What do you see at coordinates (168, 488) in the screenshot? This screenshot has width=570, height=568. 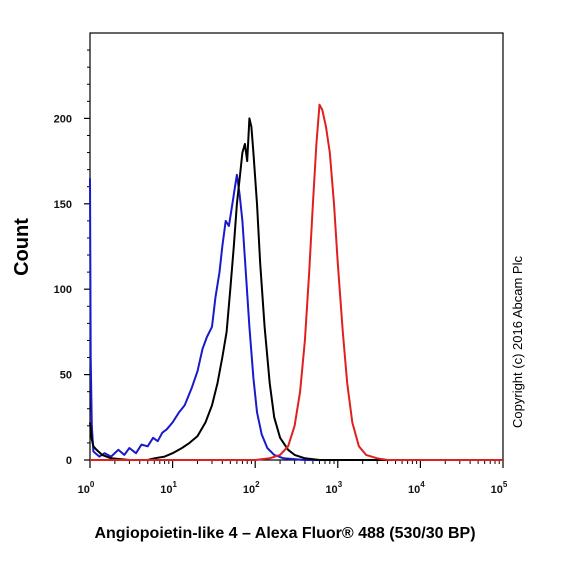 I see `x-tick-label: 10¹` at bounding box center [168, 488].